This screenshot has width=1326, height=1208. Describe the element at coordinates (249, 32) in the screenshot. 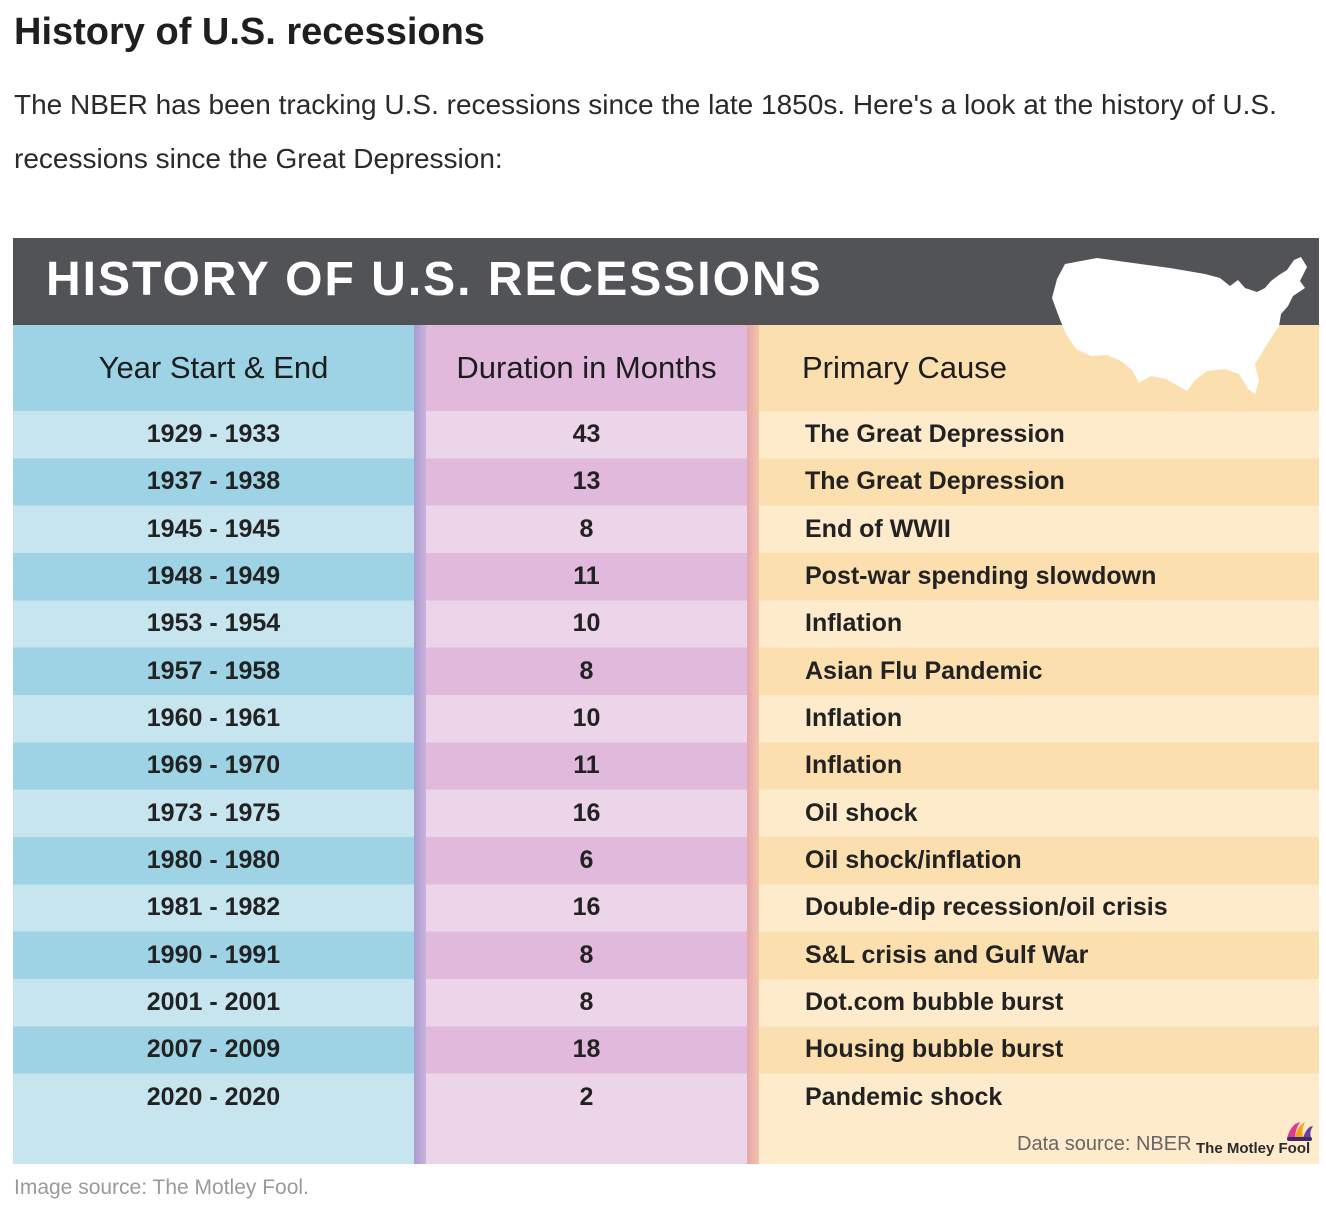

I see `article-heading: History of U.S. recessions` at that location.